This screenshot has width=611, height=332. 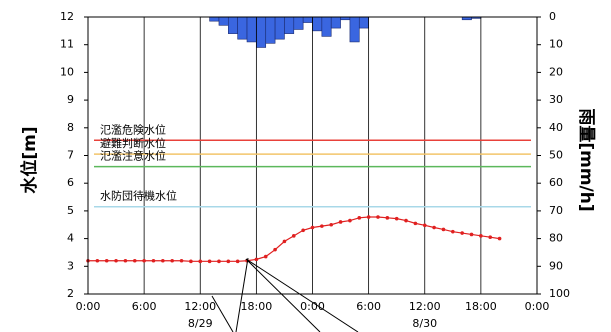 What do you see at coordinates (70, 182) in the screenshot?
I see `y-tick-label: 6` at bounding box center [70, 182].